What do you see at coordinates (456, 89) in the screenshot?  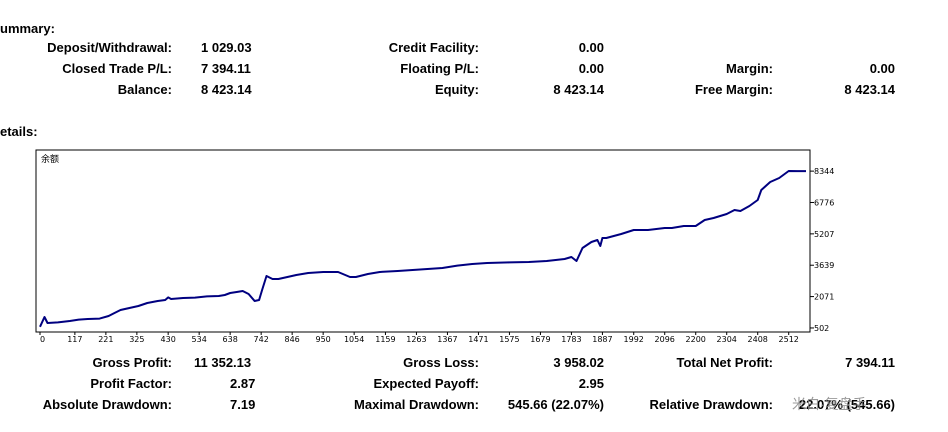 I see `equity-label: Equity:` at bounding box center [456, 89].